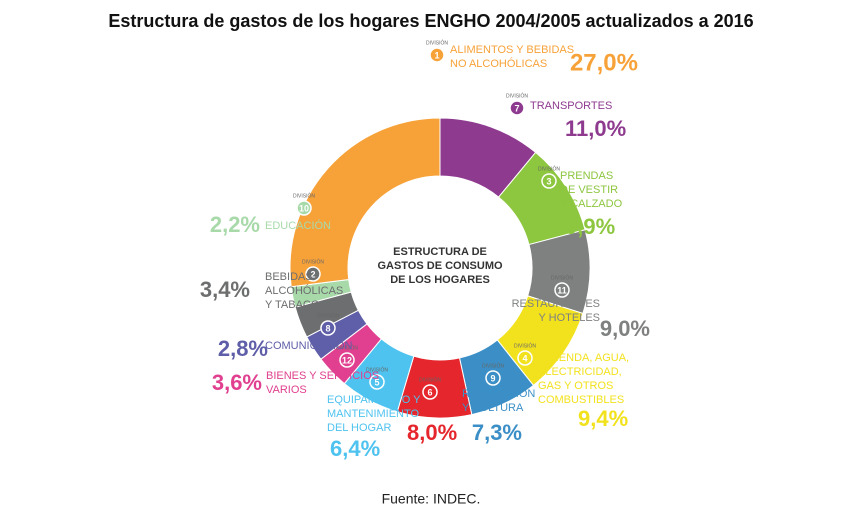 This screenshot has width=862, height=526. I want to click on division-number: 8, so click(327, 328).